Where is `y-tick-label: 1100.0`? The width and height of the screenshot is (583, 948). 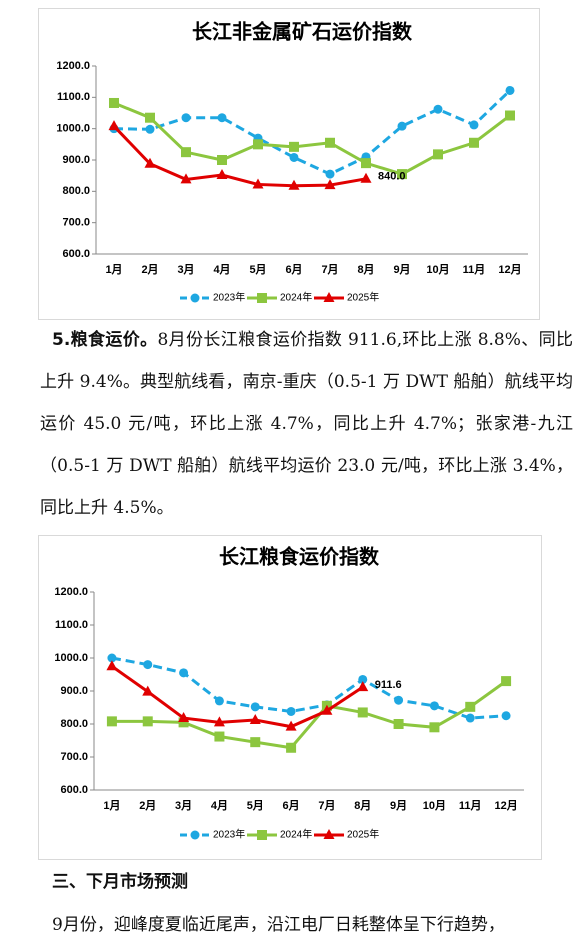 y-tick-label: 1100.0 is located at coordinates (73, 97).